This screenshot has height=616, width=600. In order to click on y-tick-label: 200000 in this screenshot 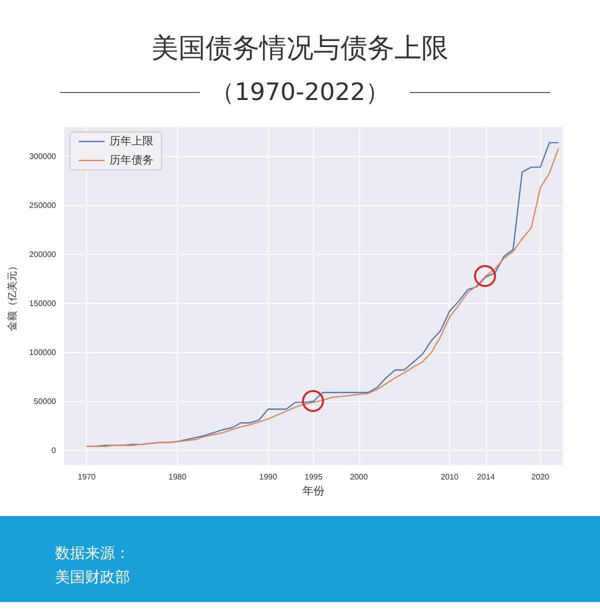, I will do `click(43, 254)`.